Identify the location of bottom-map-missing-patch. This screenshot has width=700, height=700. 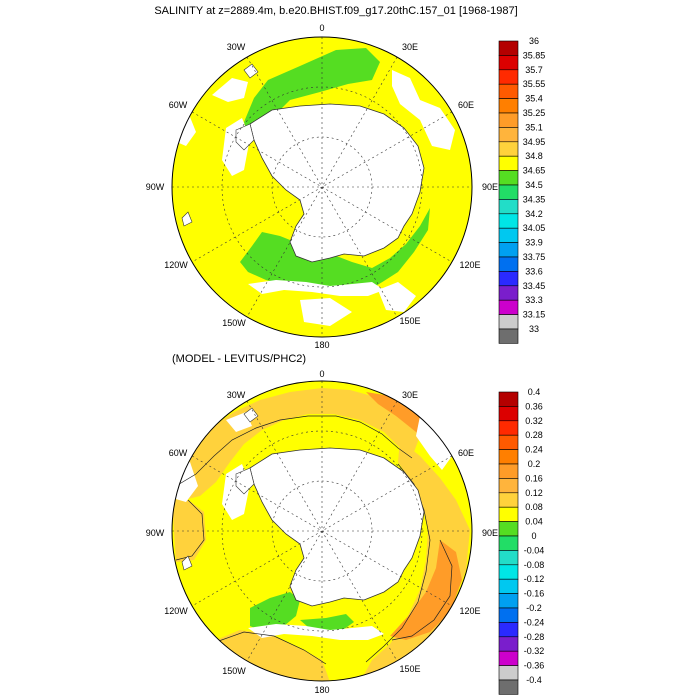
(434, 443).